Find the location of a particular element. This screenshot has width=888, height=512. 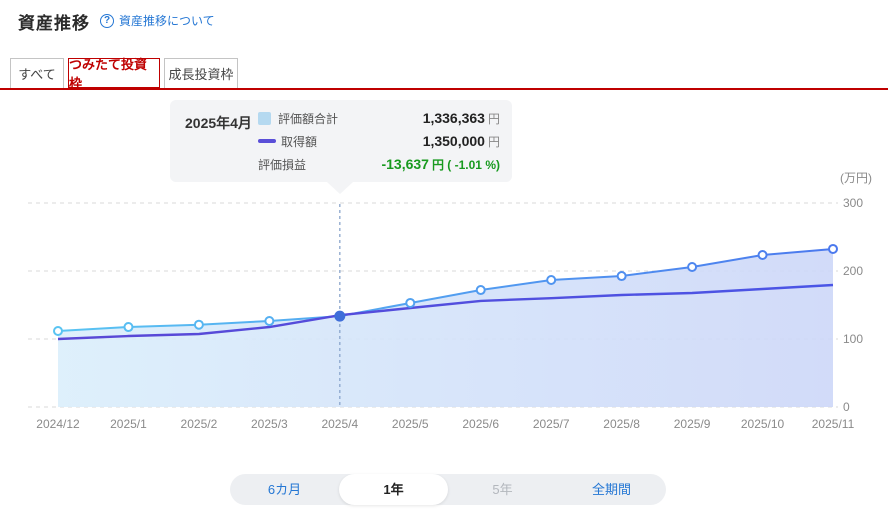

data-point-2025/9 is located at coordinates (692, 266).